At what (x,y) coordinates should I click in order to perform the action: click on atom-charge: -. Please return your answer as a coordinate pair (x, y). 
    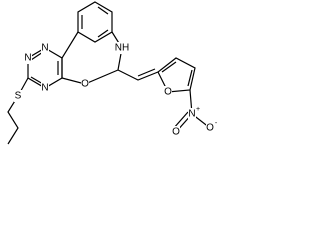
    Looking at the image, I should click on (216, 123).